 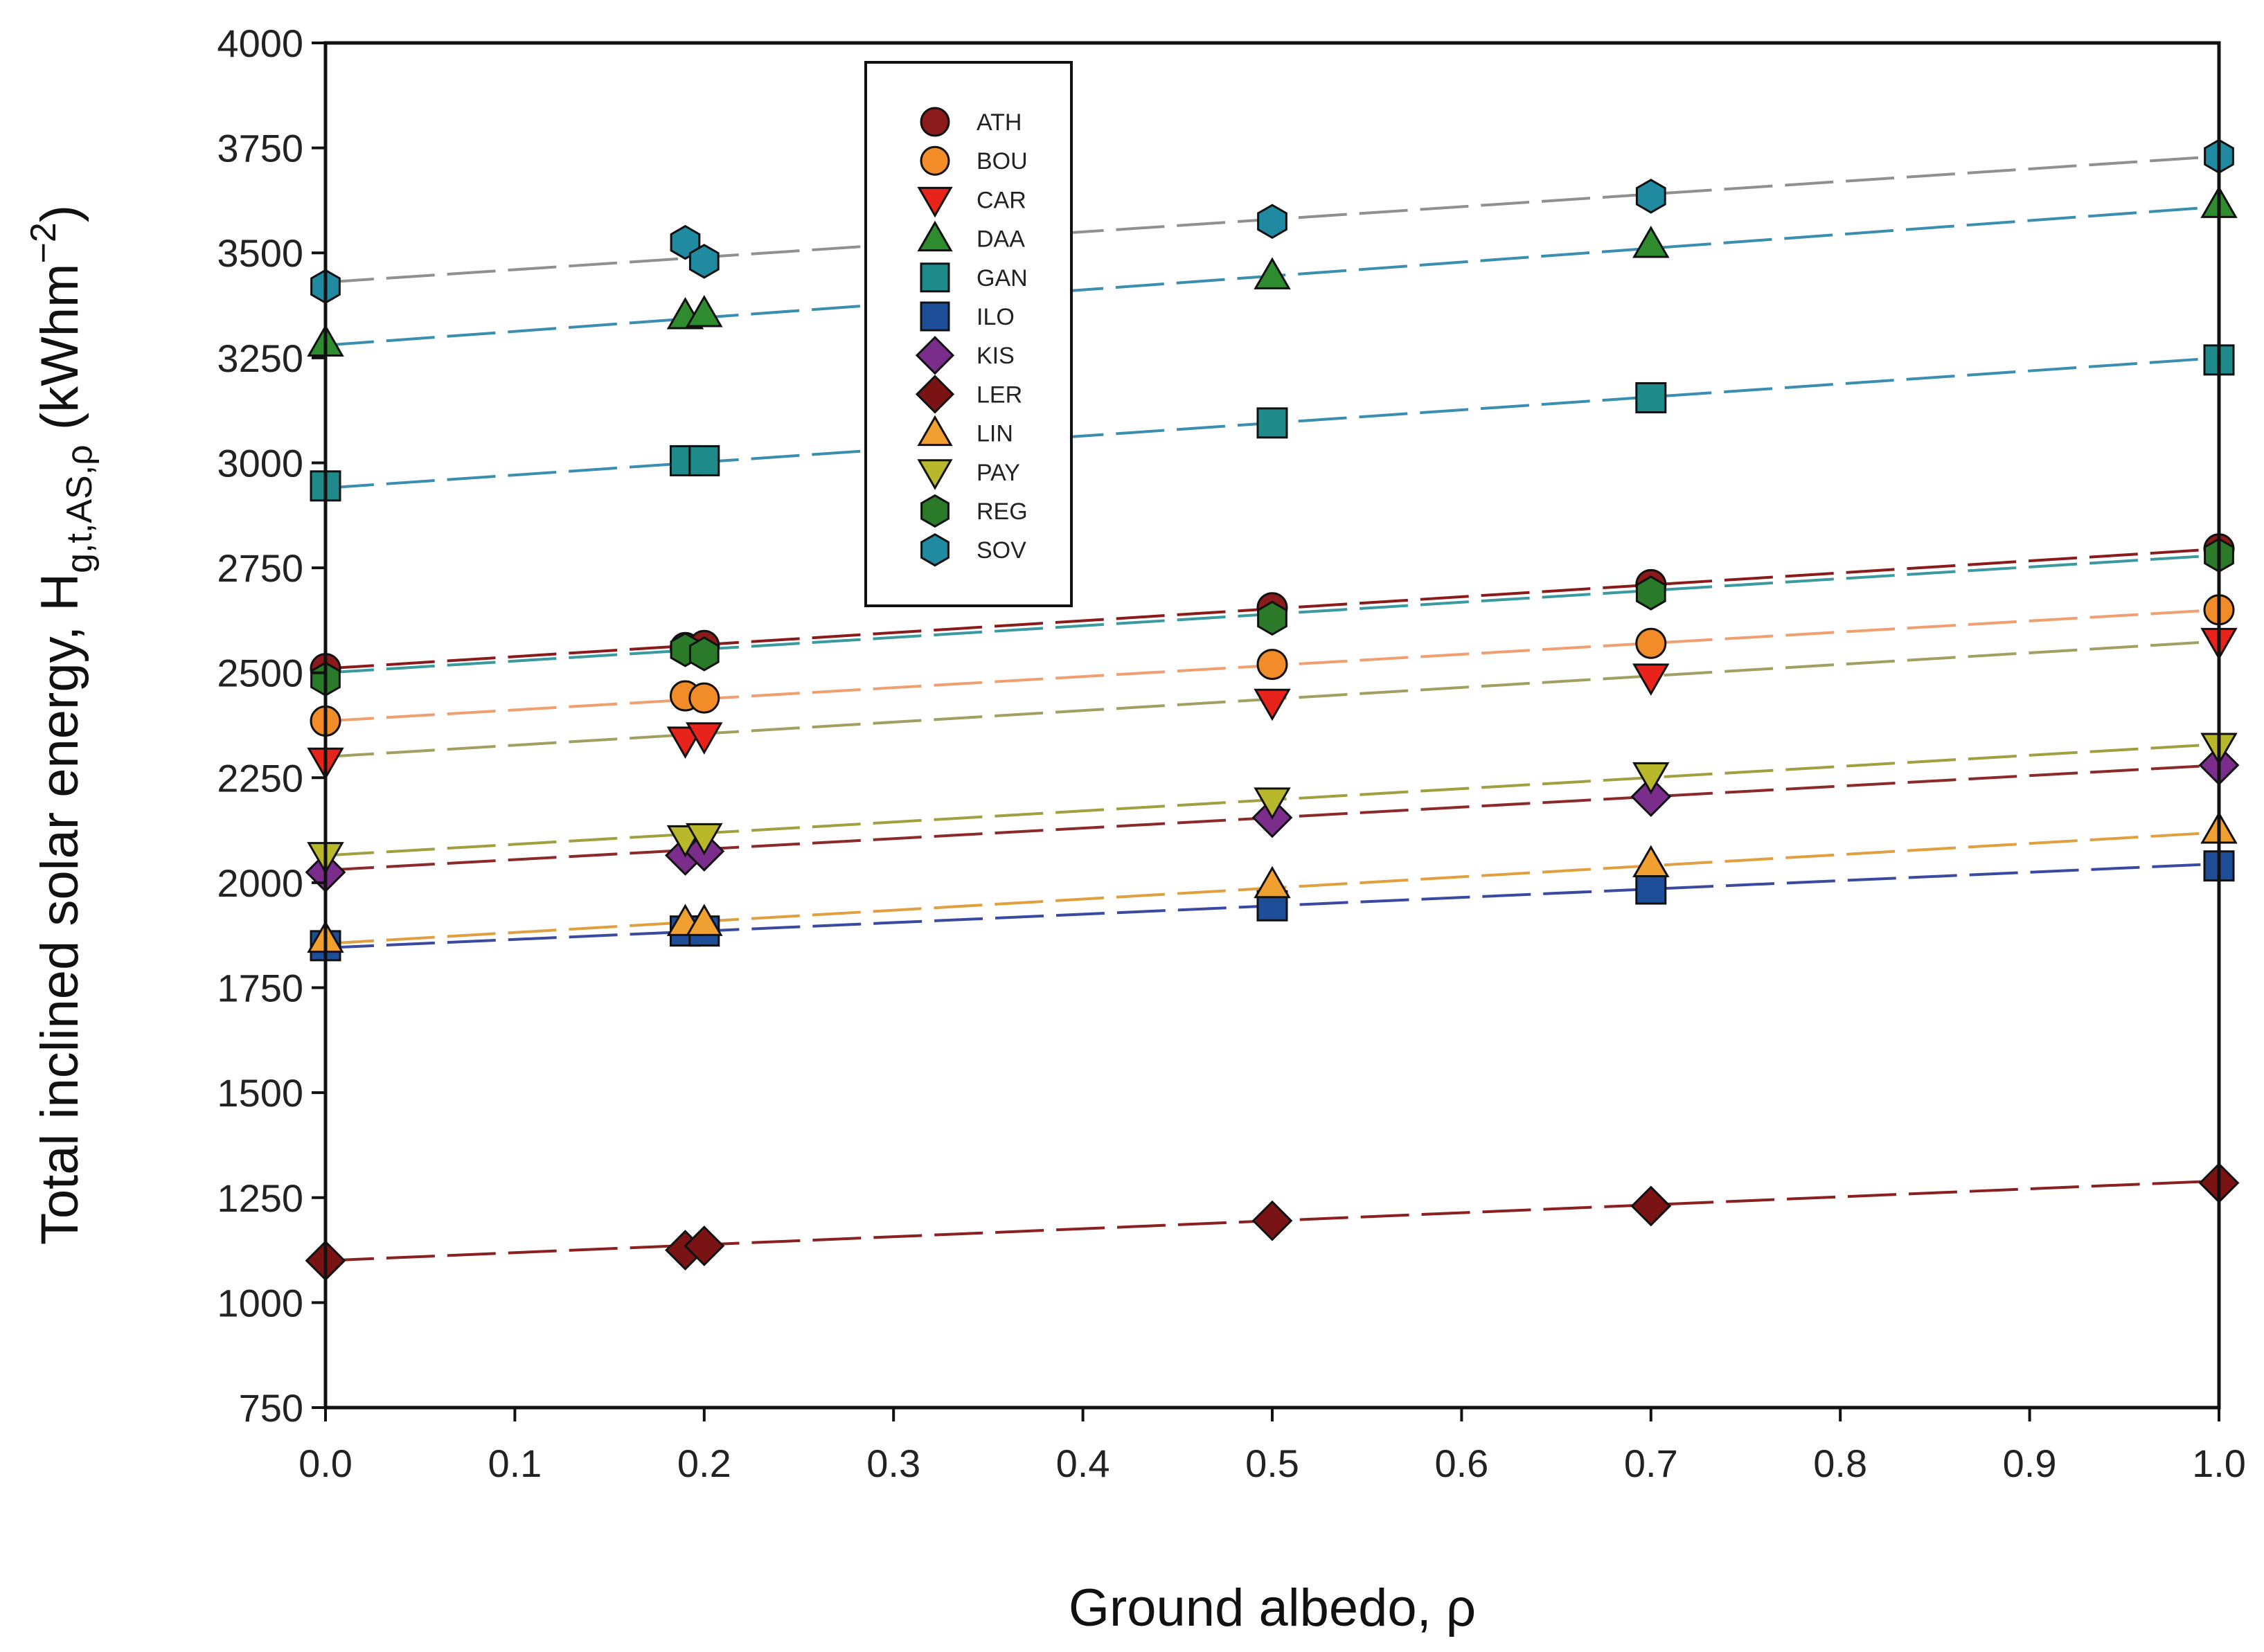 What do you see at coordinates (260, 149) in the screenshot?
I see `y-tick-label-12: 3750` at bounding box center [260, 149].